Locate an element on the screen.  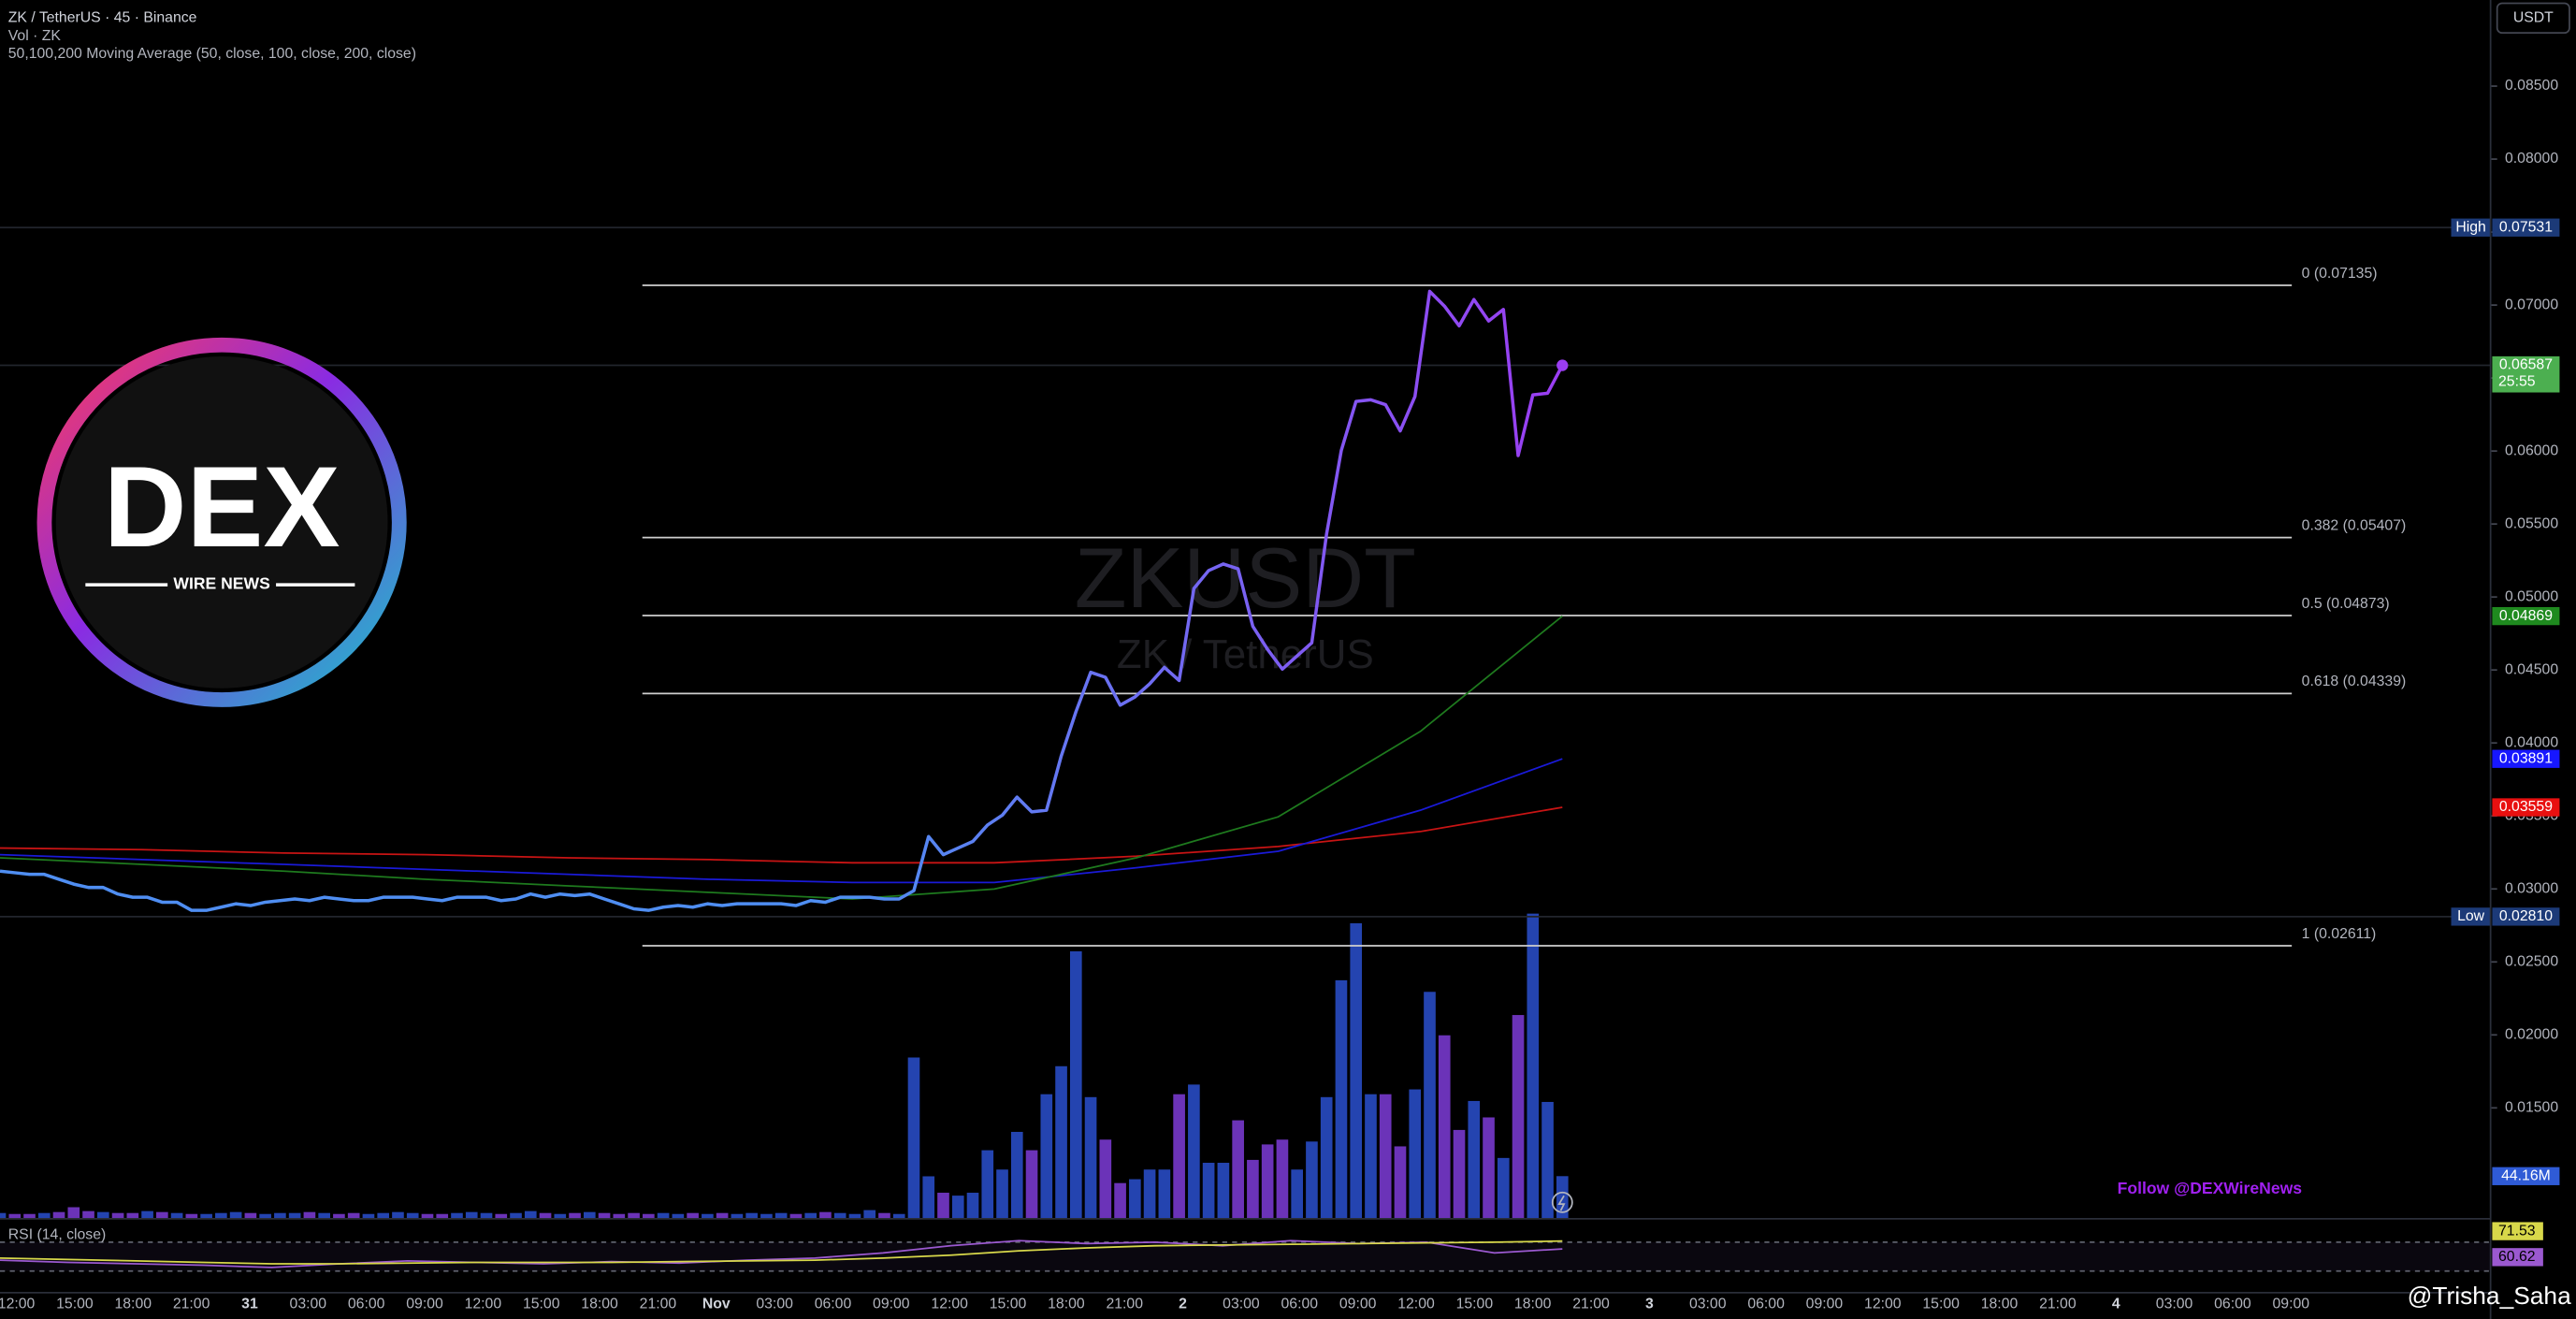
volume-marker-label: 44.16M is located at coordinates (2526, 1175).